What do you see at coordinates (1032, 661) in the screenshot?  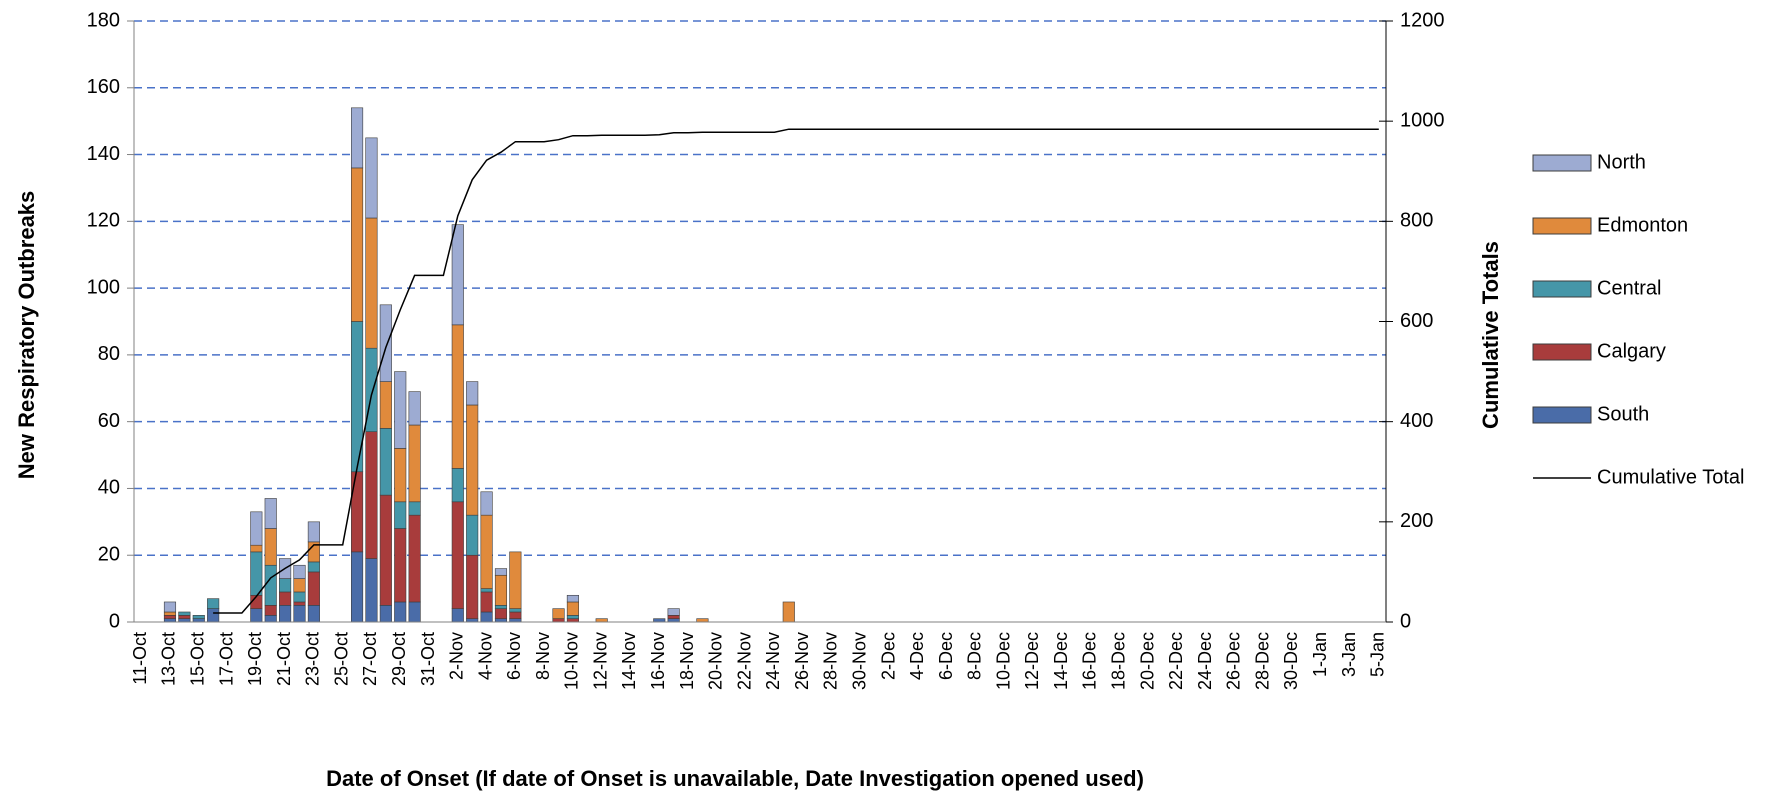 I see `x-tick-label: 12-Dec` at bounding box center [1032, 661].